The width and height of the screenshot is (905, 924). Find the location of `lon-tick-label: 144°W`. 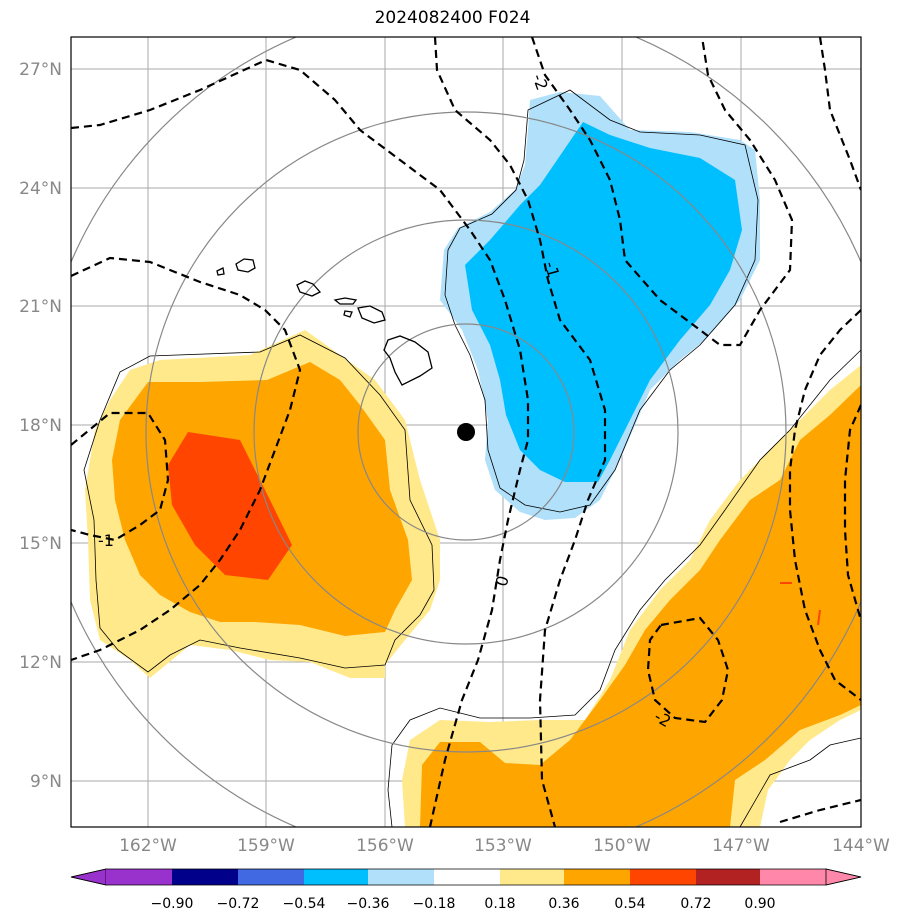

lon-tick-label: 144°W is located at coordinates (861, 846).